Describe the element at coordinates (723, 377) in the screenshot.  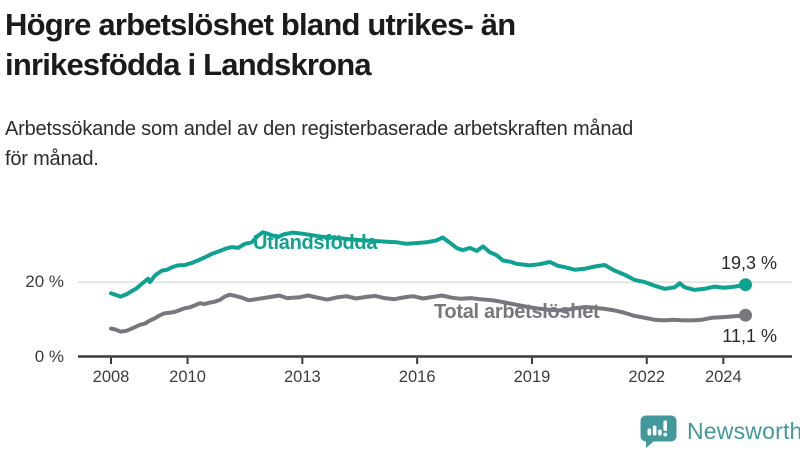
I see `x-tick-label-2024: 2024` at that location.